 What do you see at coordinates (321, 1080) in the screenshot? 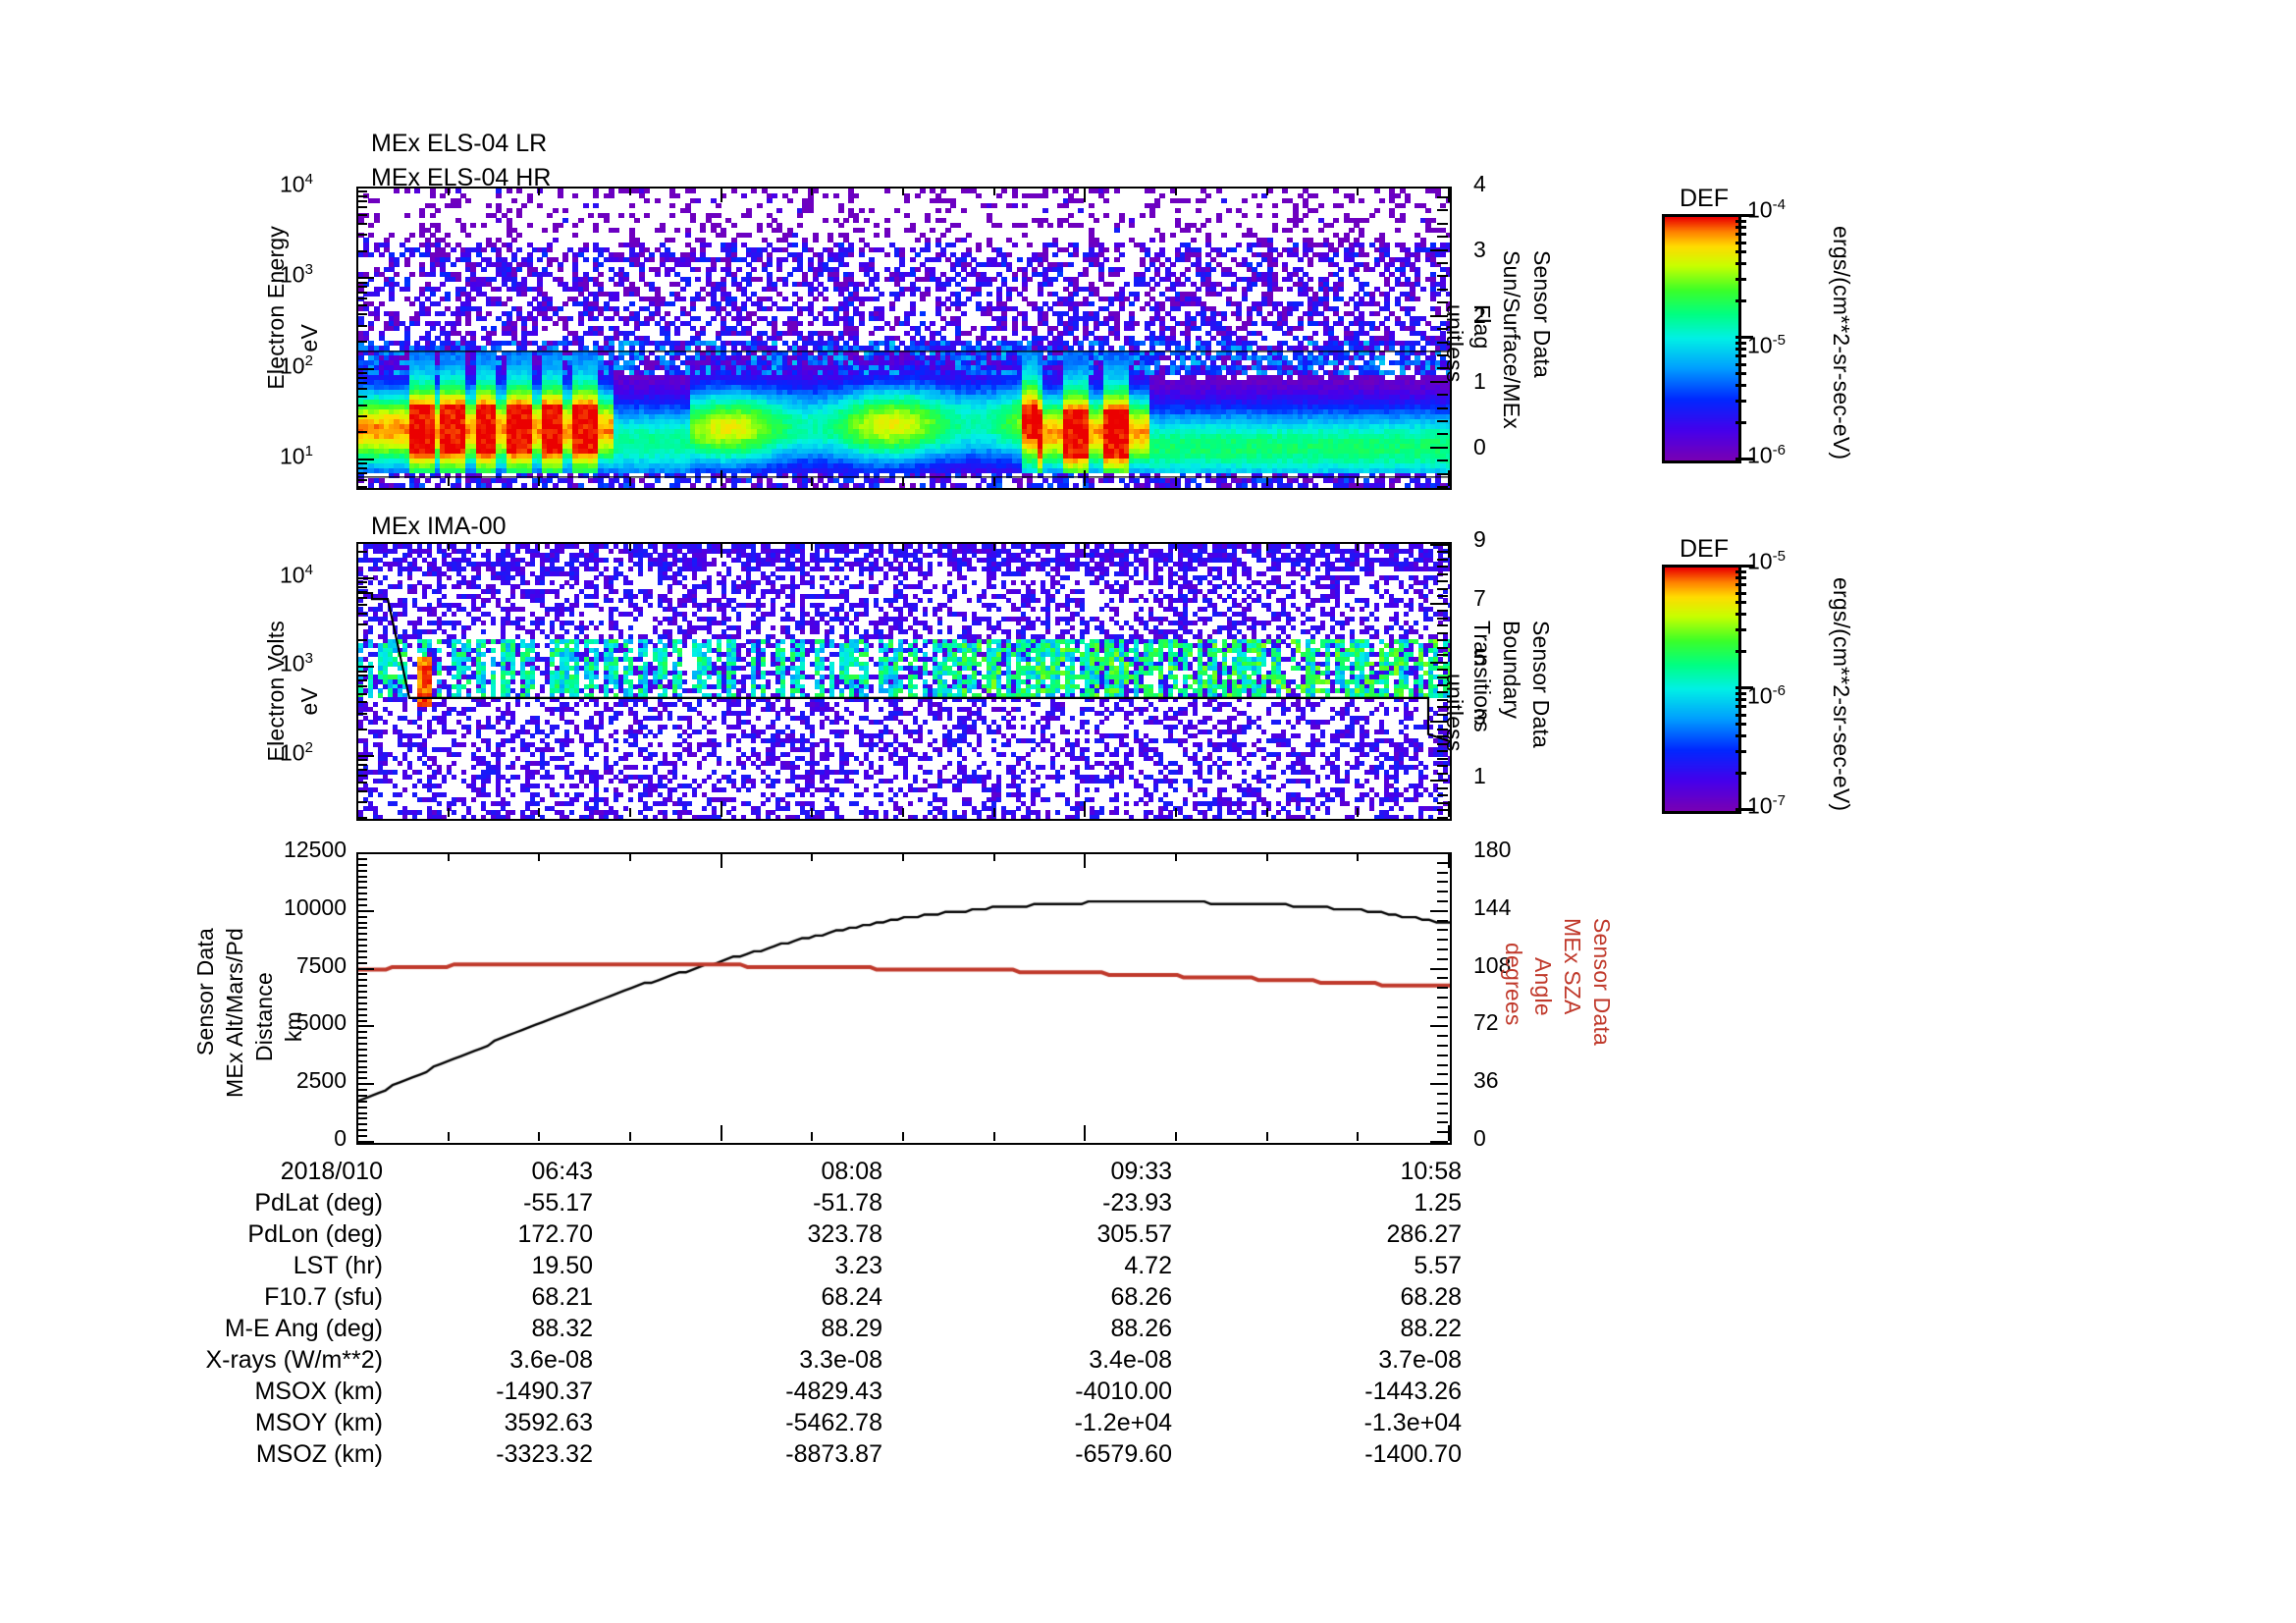
I see `axis-tick-label: 2500` at bounding box center [321, 1080].